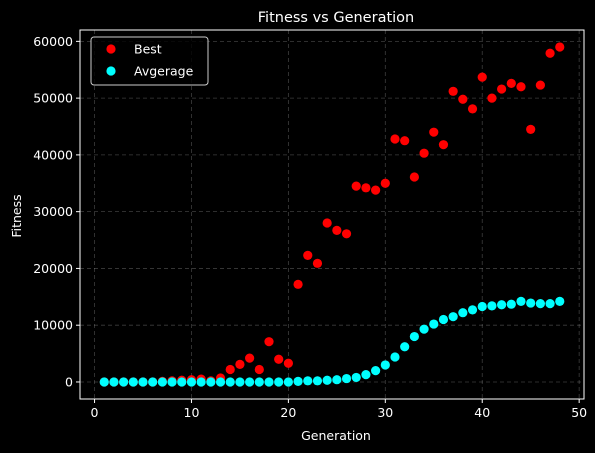 The image size is (595, 453). What do you see at coordinates (53, 211) in the screenshot?
I see `y-tick-label: 30000` at bounding box center [53, 211].